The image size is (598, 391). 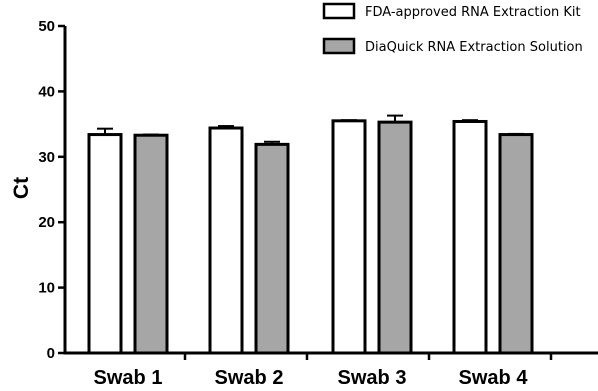 What do you see at coordinates (46, 26) in the screenshot?
I see `y-tick-label: 50` at bounding box center [46, 26].